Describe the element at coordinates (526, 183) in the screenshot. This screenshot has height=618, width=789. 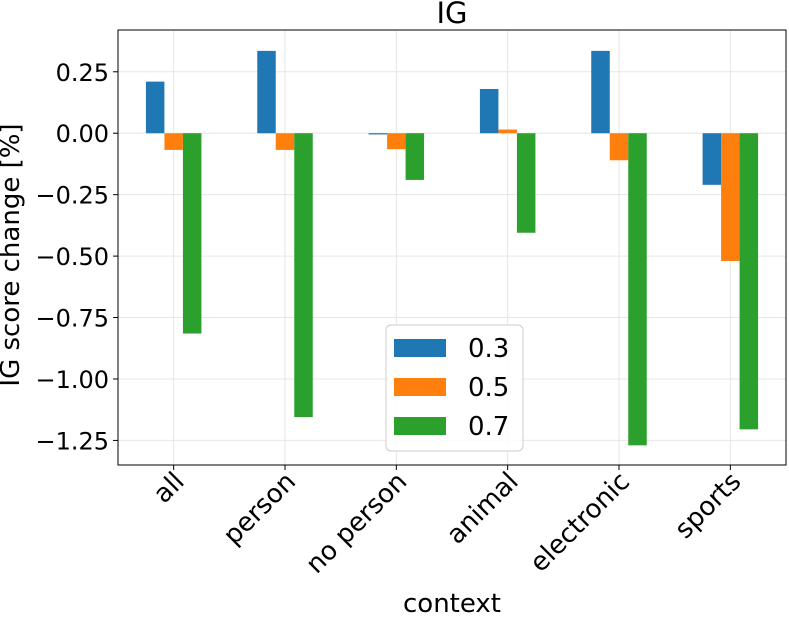
I see `bar-0.7-animal` at that location.